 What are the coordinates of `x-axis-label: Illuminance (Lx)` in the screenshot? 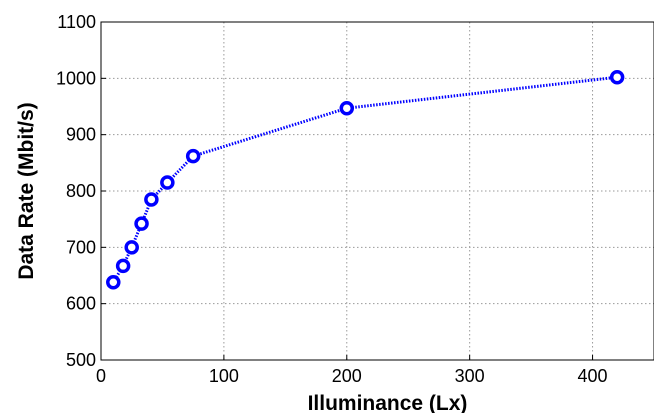 It's located at (388, 402).